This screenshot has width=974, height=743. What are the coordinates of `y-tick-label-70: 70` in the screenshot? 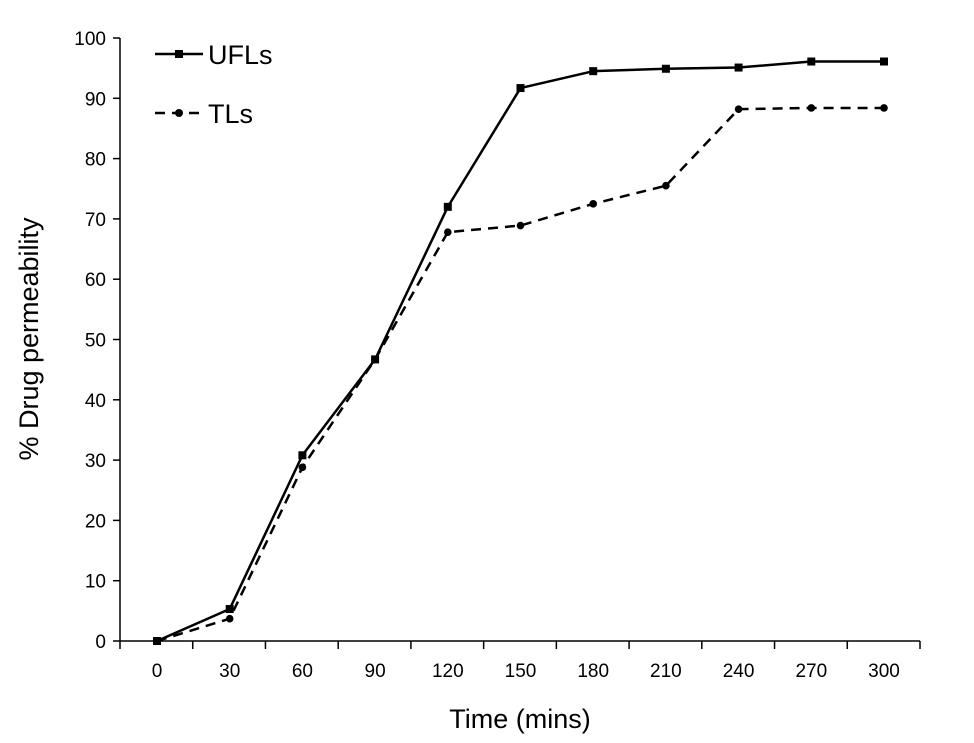 It's located at (95, 220).